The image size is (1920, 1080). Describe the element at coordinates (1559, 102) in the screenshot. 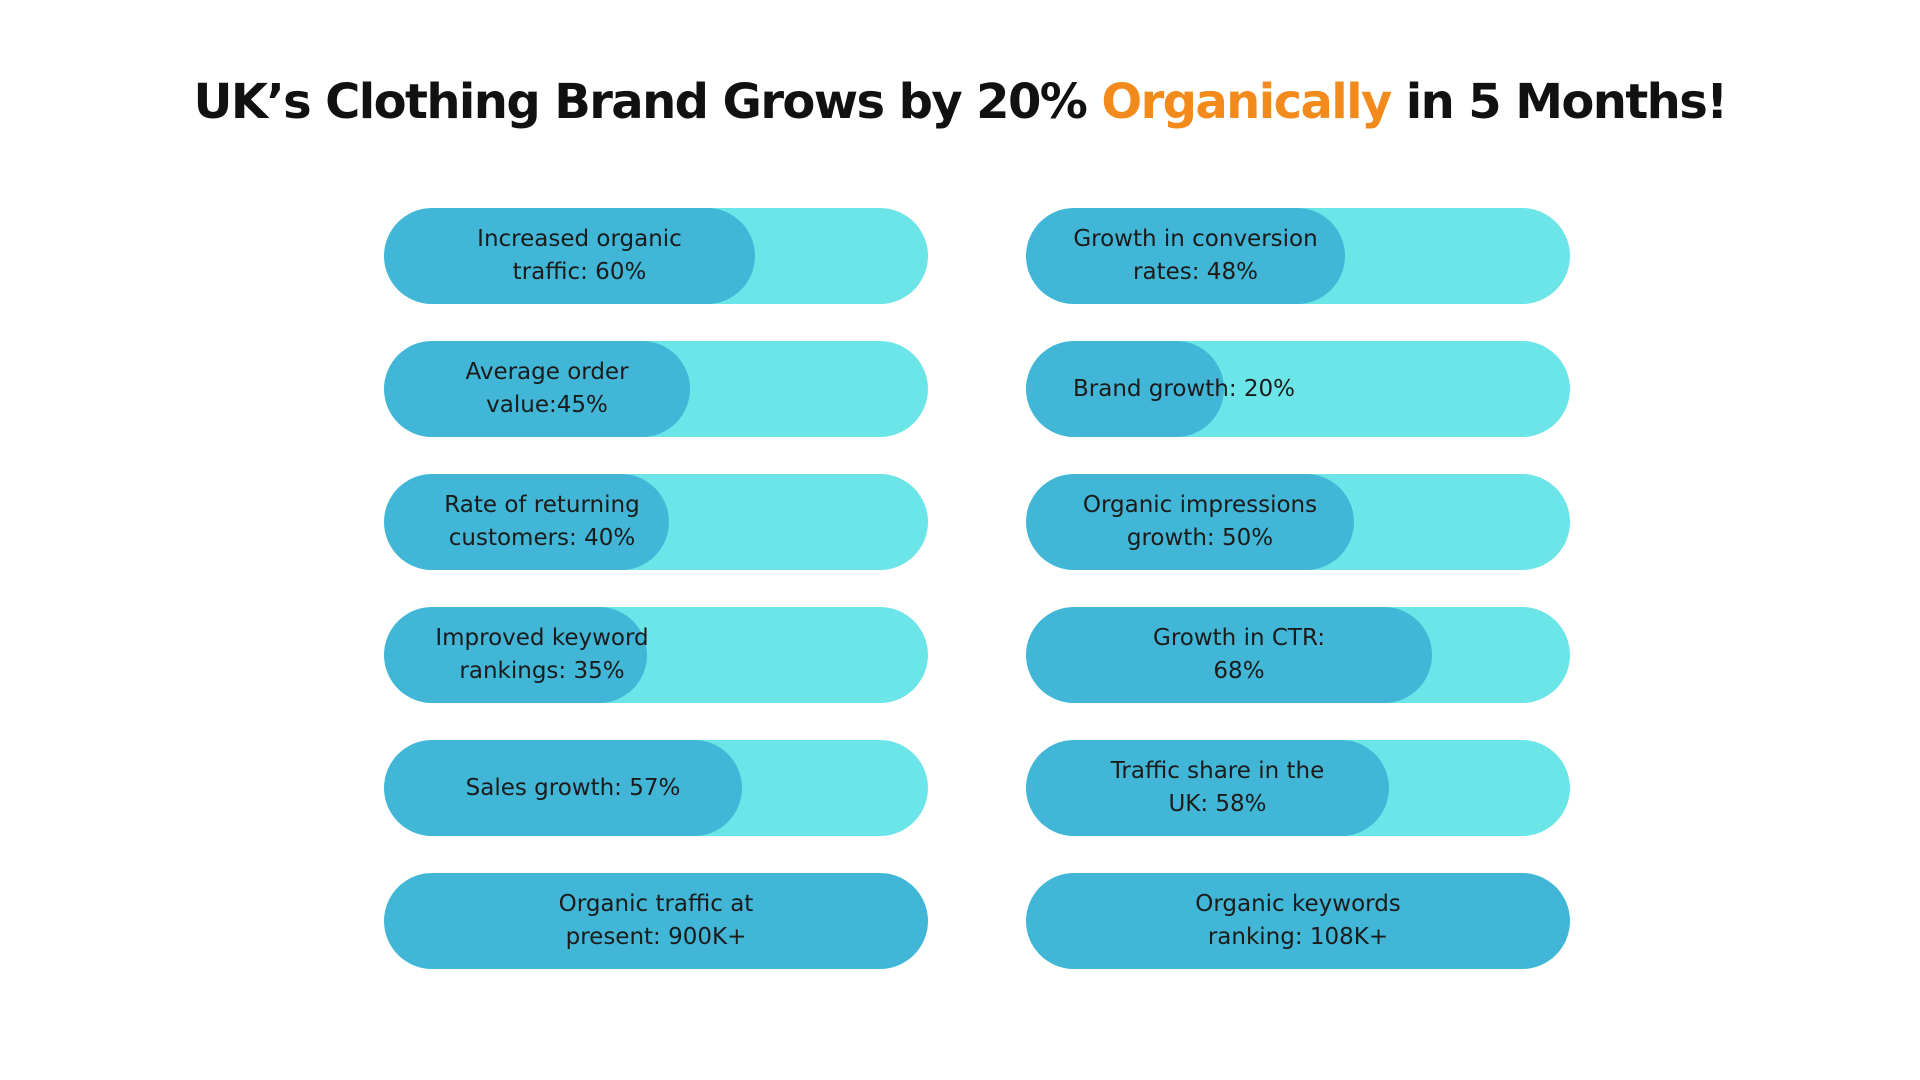

I see `title-part-2: in 5 Months!` at that location.